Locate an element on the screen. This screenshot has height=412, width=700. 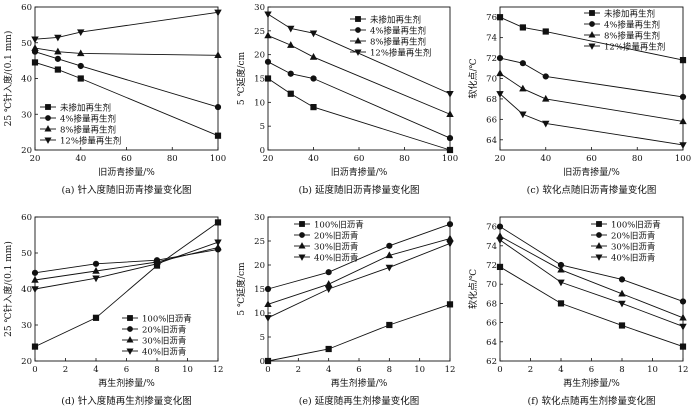
panel-caption: (e) 延度随再生剂掺量变化图 is located at coordinates (359, 401).